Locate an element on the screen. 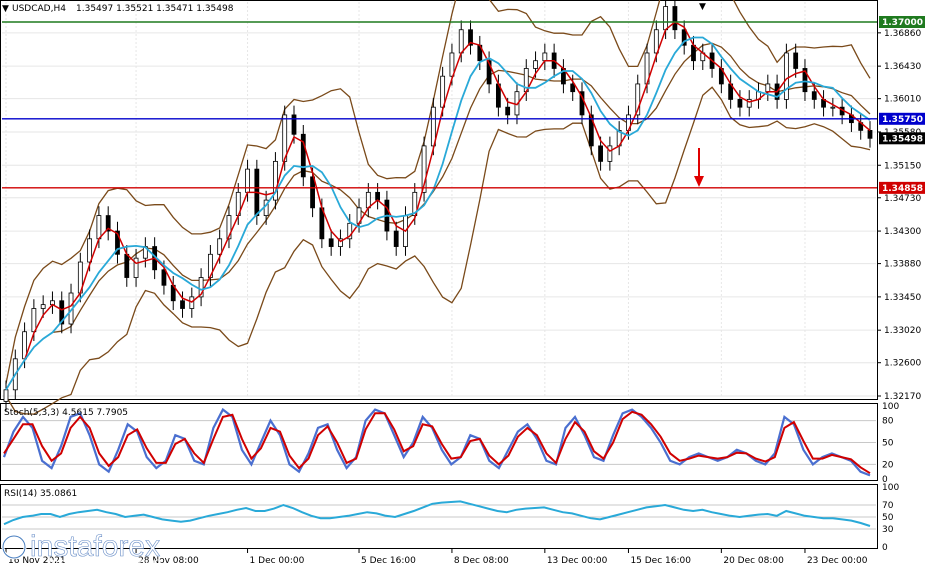 The width and height of the screenshot is (926, 571). price-tick-label: 1.35150 is located at coordinates (902, 166).